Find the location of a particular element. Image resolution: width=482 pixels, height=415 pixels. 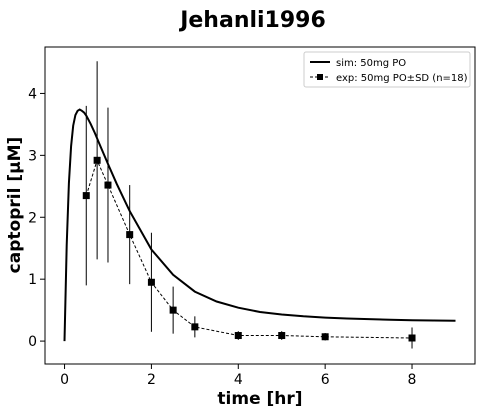

y-tick-label: 0 is located at coordinates (32, 342).